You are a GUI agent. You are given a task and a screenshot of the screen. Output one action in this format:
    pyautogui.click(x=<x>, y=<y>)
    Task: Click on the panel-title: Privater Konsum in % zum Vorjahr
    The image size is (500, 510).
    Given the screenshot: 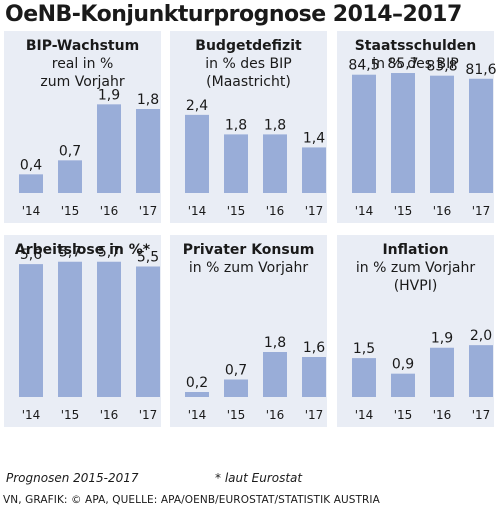 What is the action you would take?
    pyautogui.click(x=248, y=259)
    